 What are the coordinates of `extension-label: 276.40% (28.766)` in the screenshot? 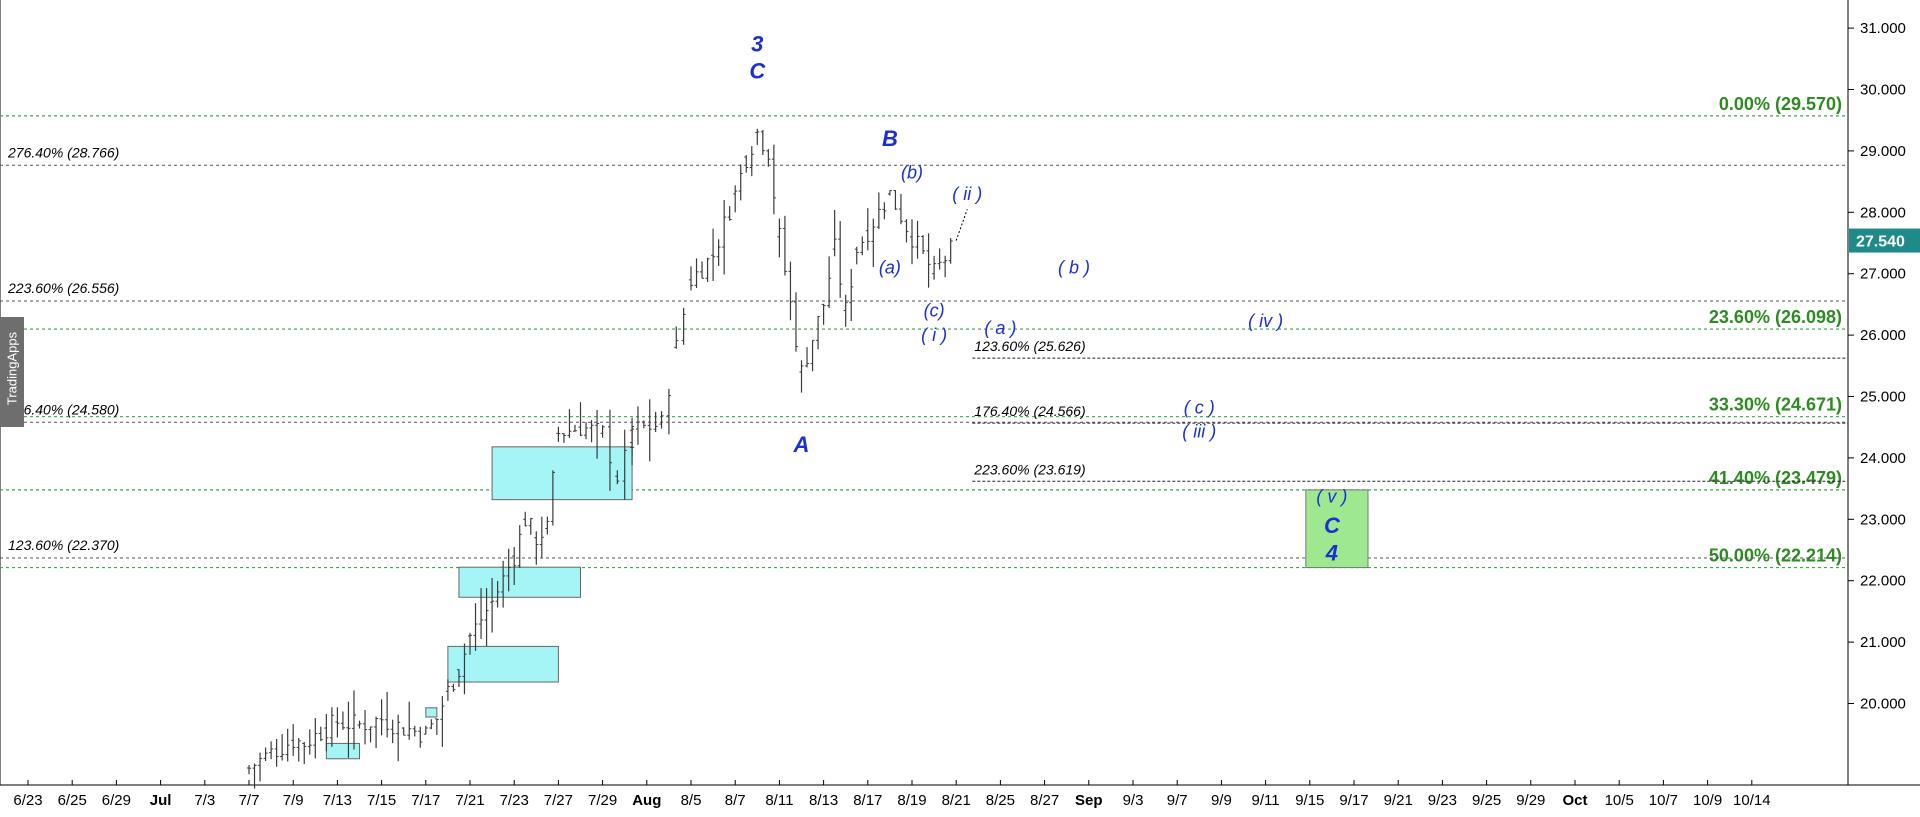 It's located at (63, 152).